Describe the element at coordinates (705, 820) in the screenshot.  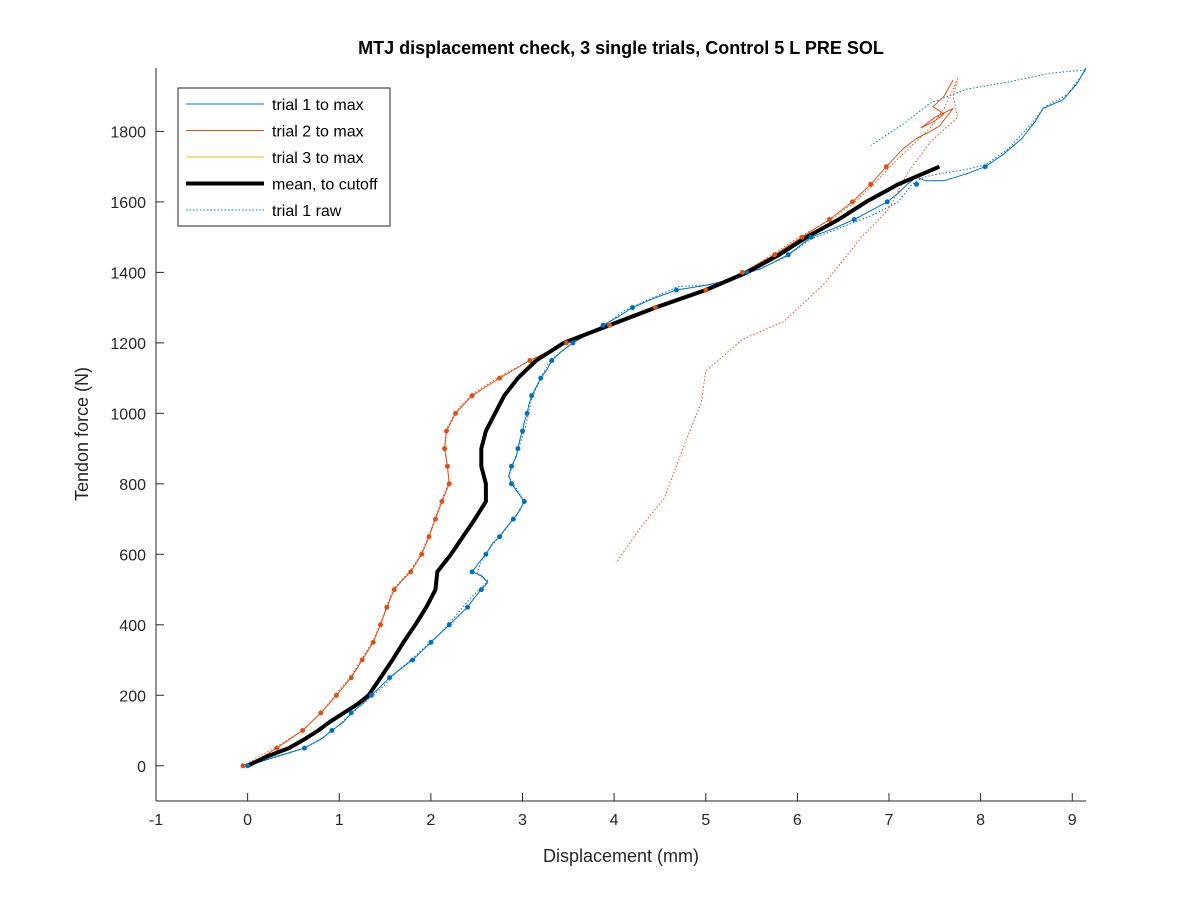
I see `x-tick-label: 5` at that location.